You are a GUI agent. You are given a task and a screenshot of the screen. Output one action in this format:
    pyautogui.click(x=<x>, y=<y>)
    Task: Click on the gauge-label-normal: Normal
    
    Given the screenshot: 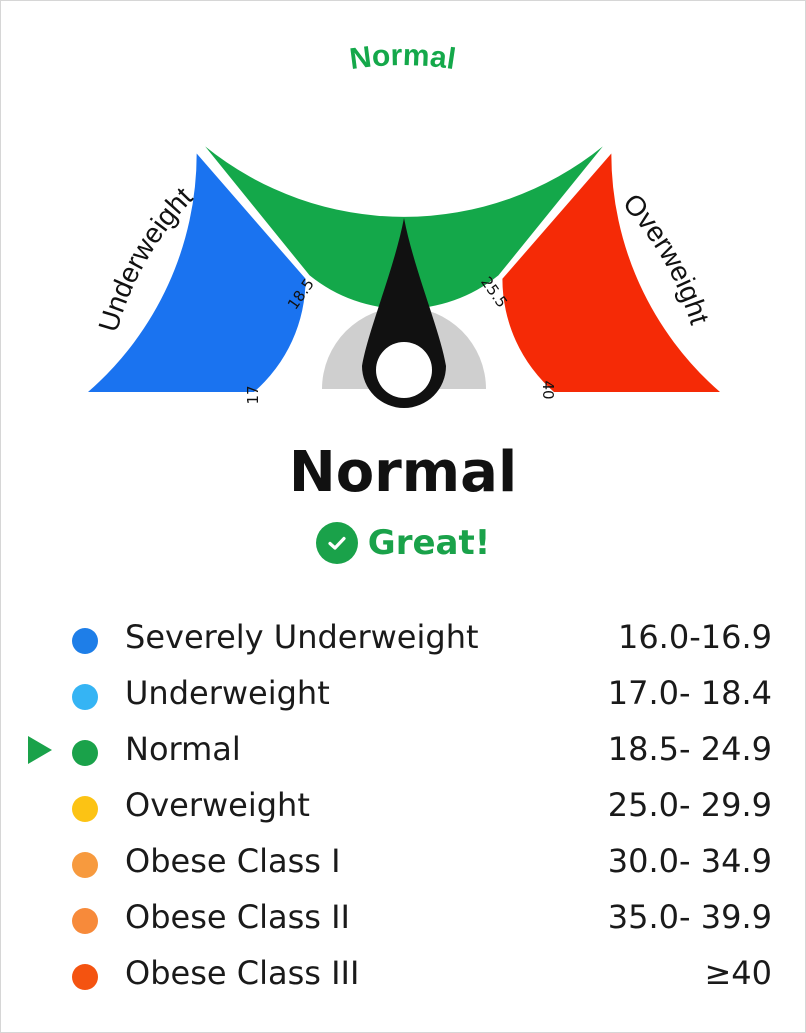 What is the action you would take?
    pyautogui.click(x=403, y=57)
    